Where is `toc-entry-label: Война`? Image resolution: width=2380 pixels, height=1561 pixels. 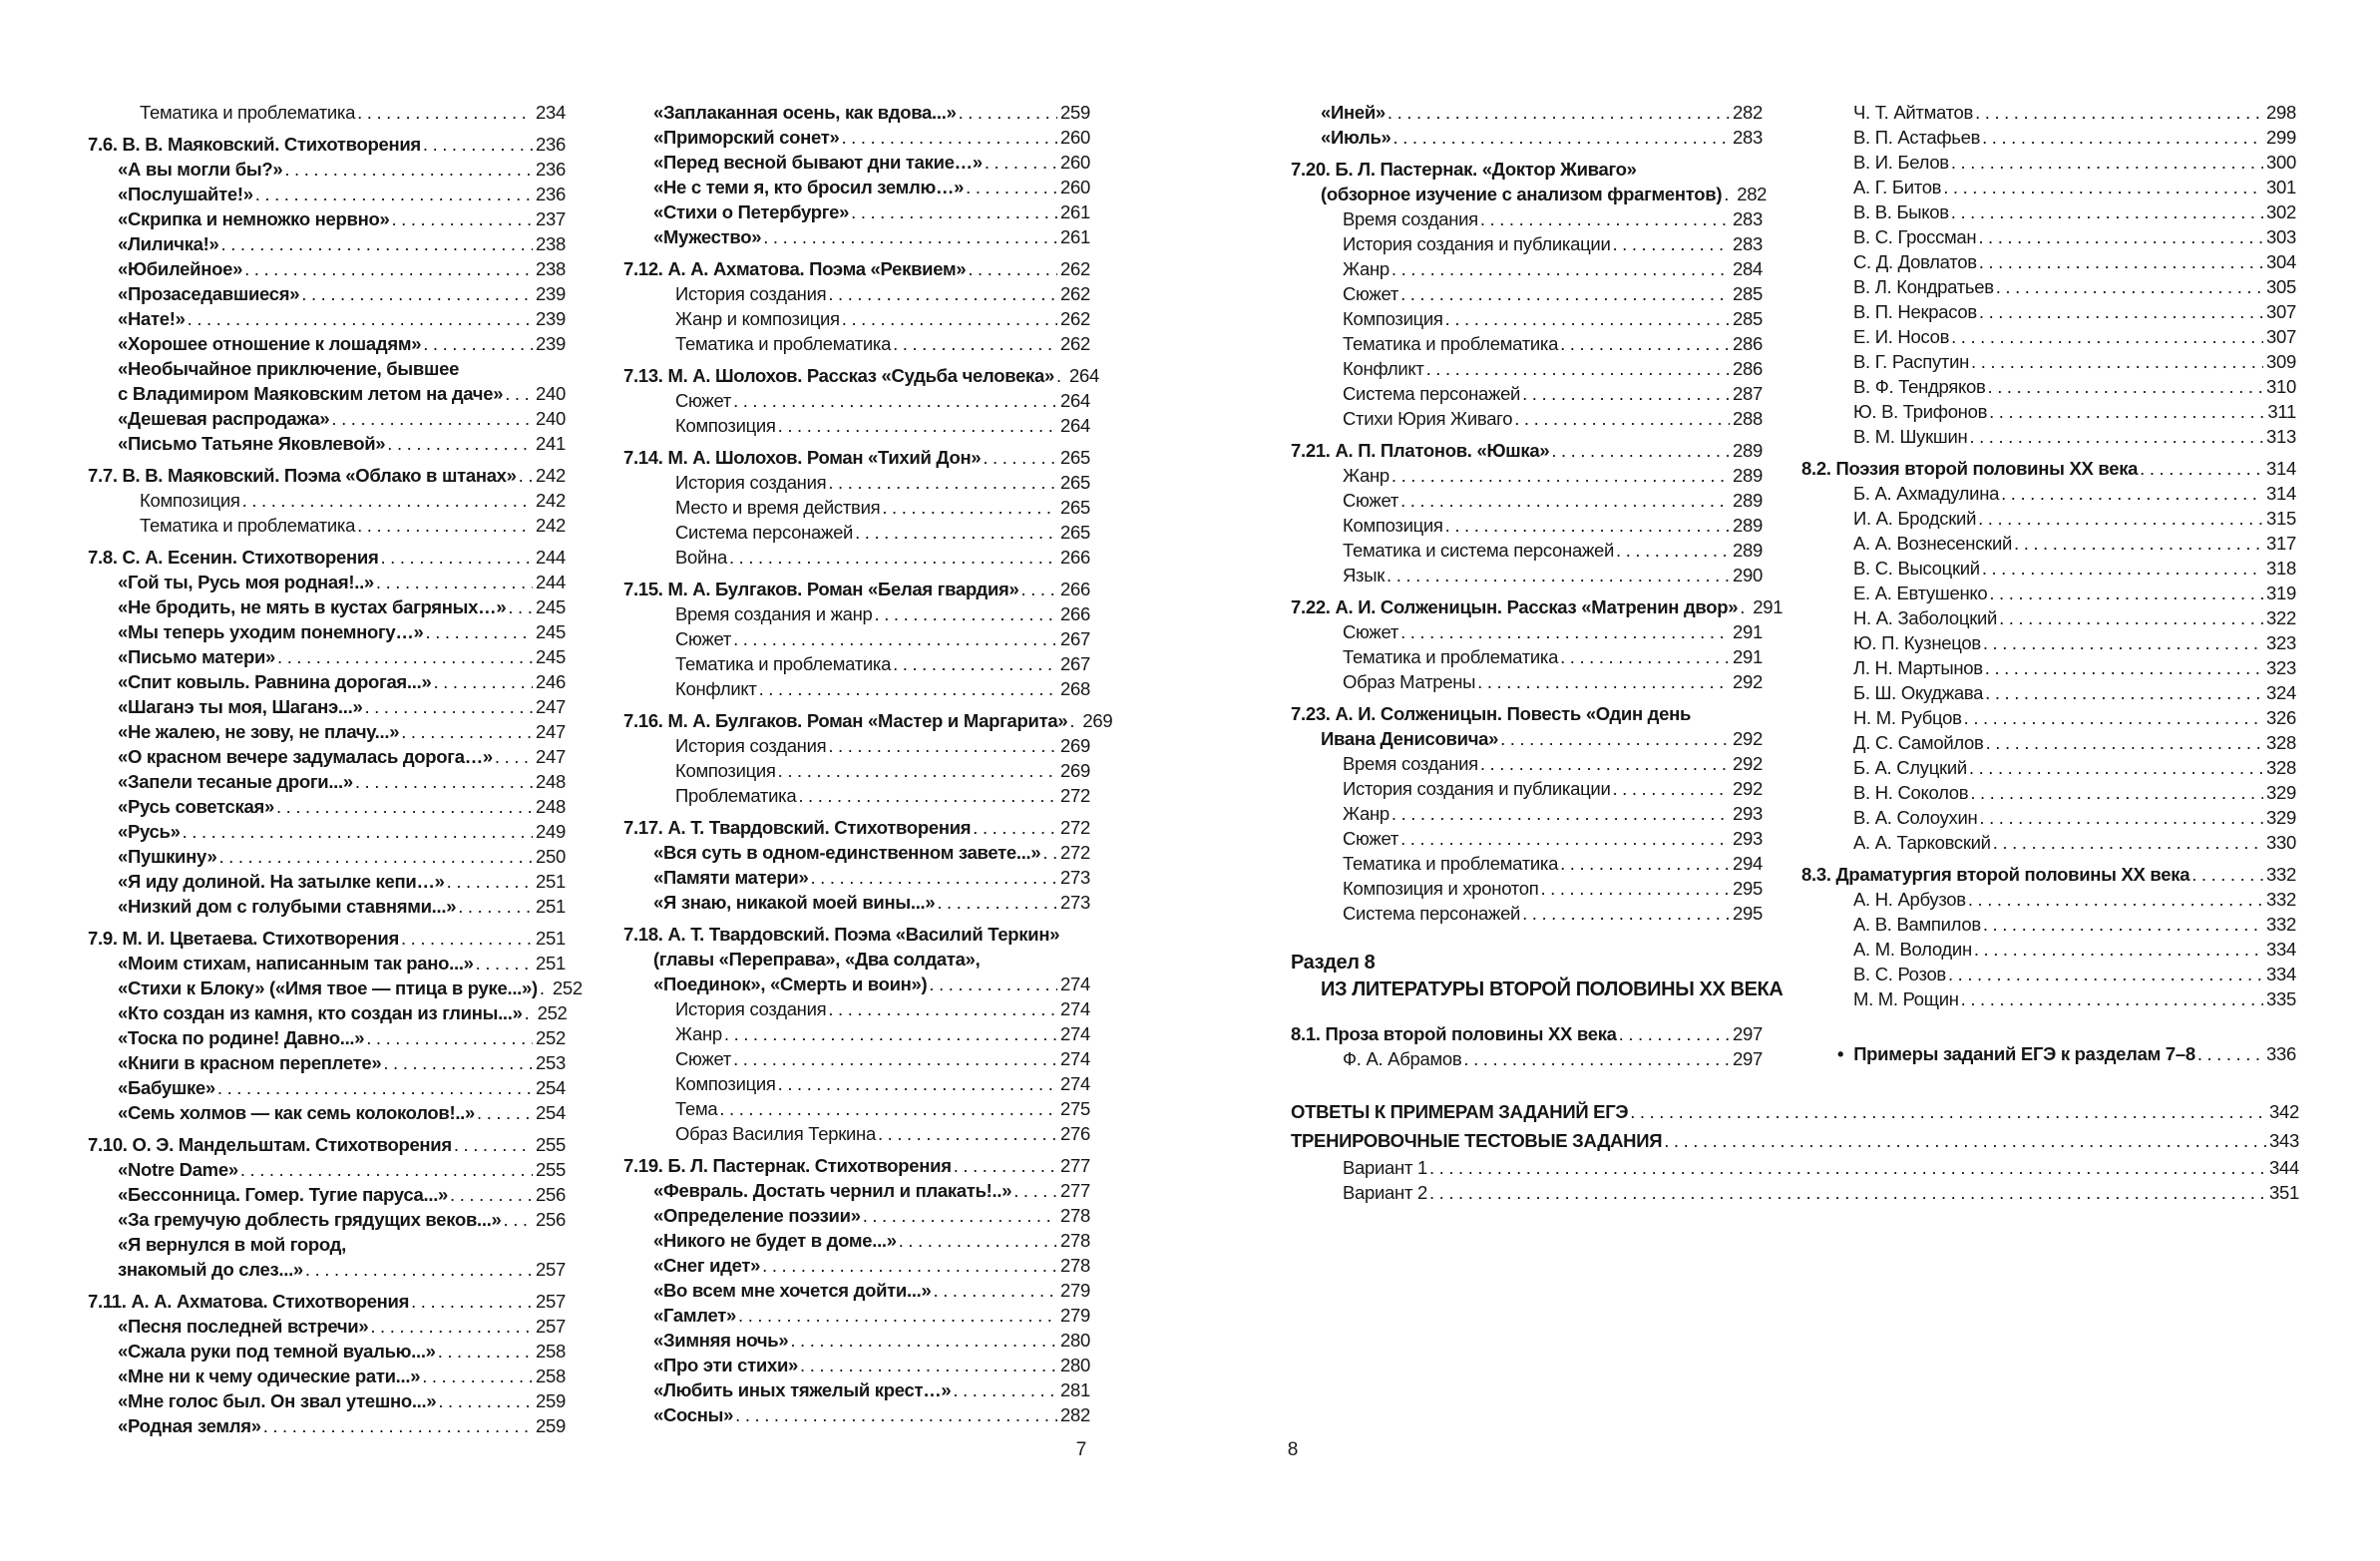 toc-entry-label: Война is located at coordinates (701, 557).